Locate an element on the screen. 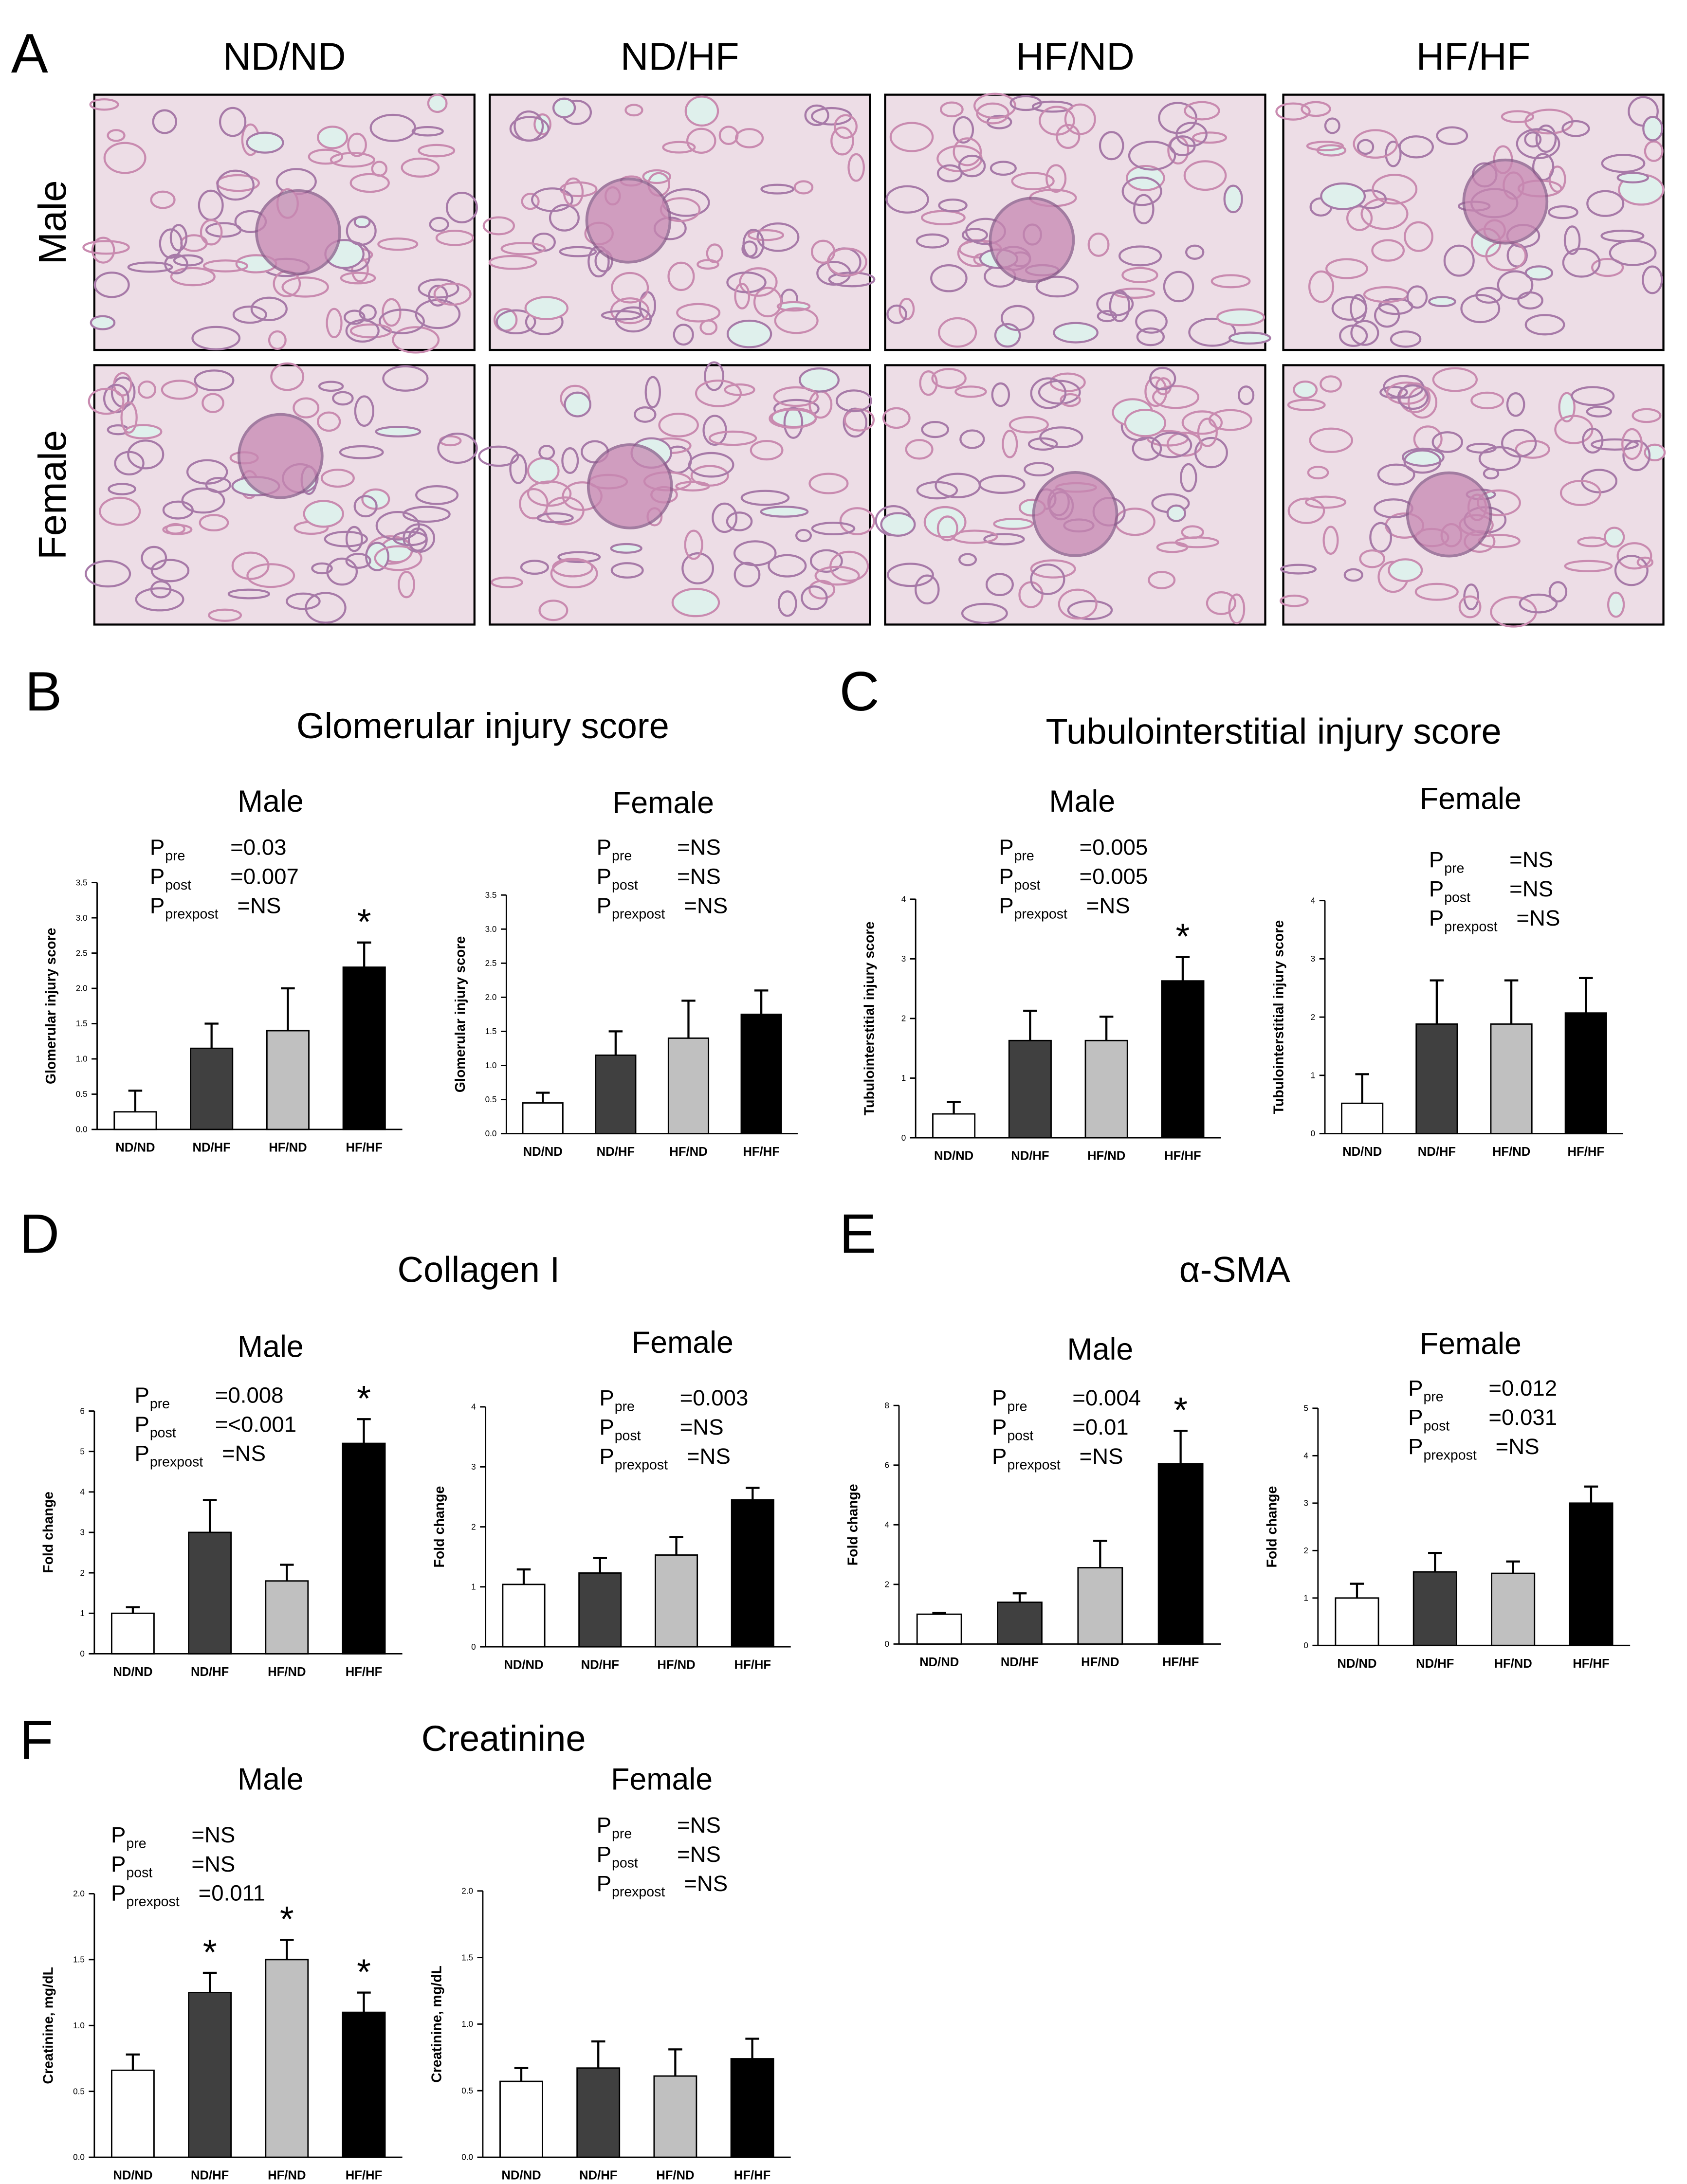  panel-label: E is located at coordinates (857, 1234).